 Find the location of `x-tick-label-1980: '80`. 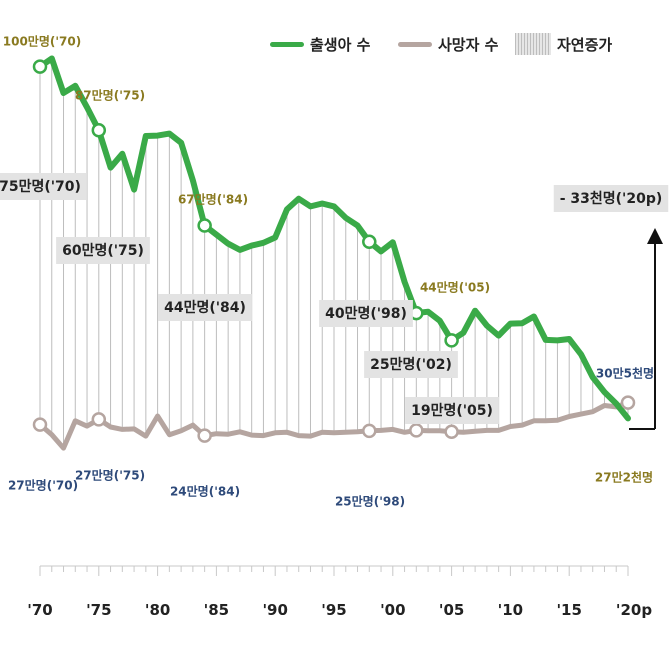

x-tick-label-1980: '80 is located at coordinates (157, 610).